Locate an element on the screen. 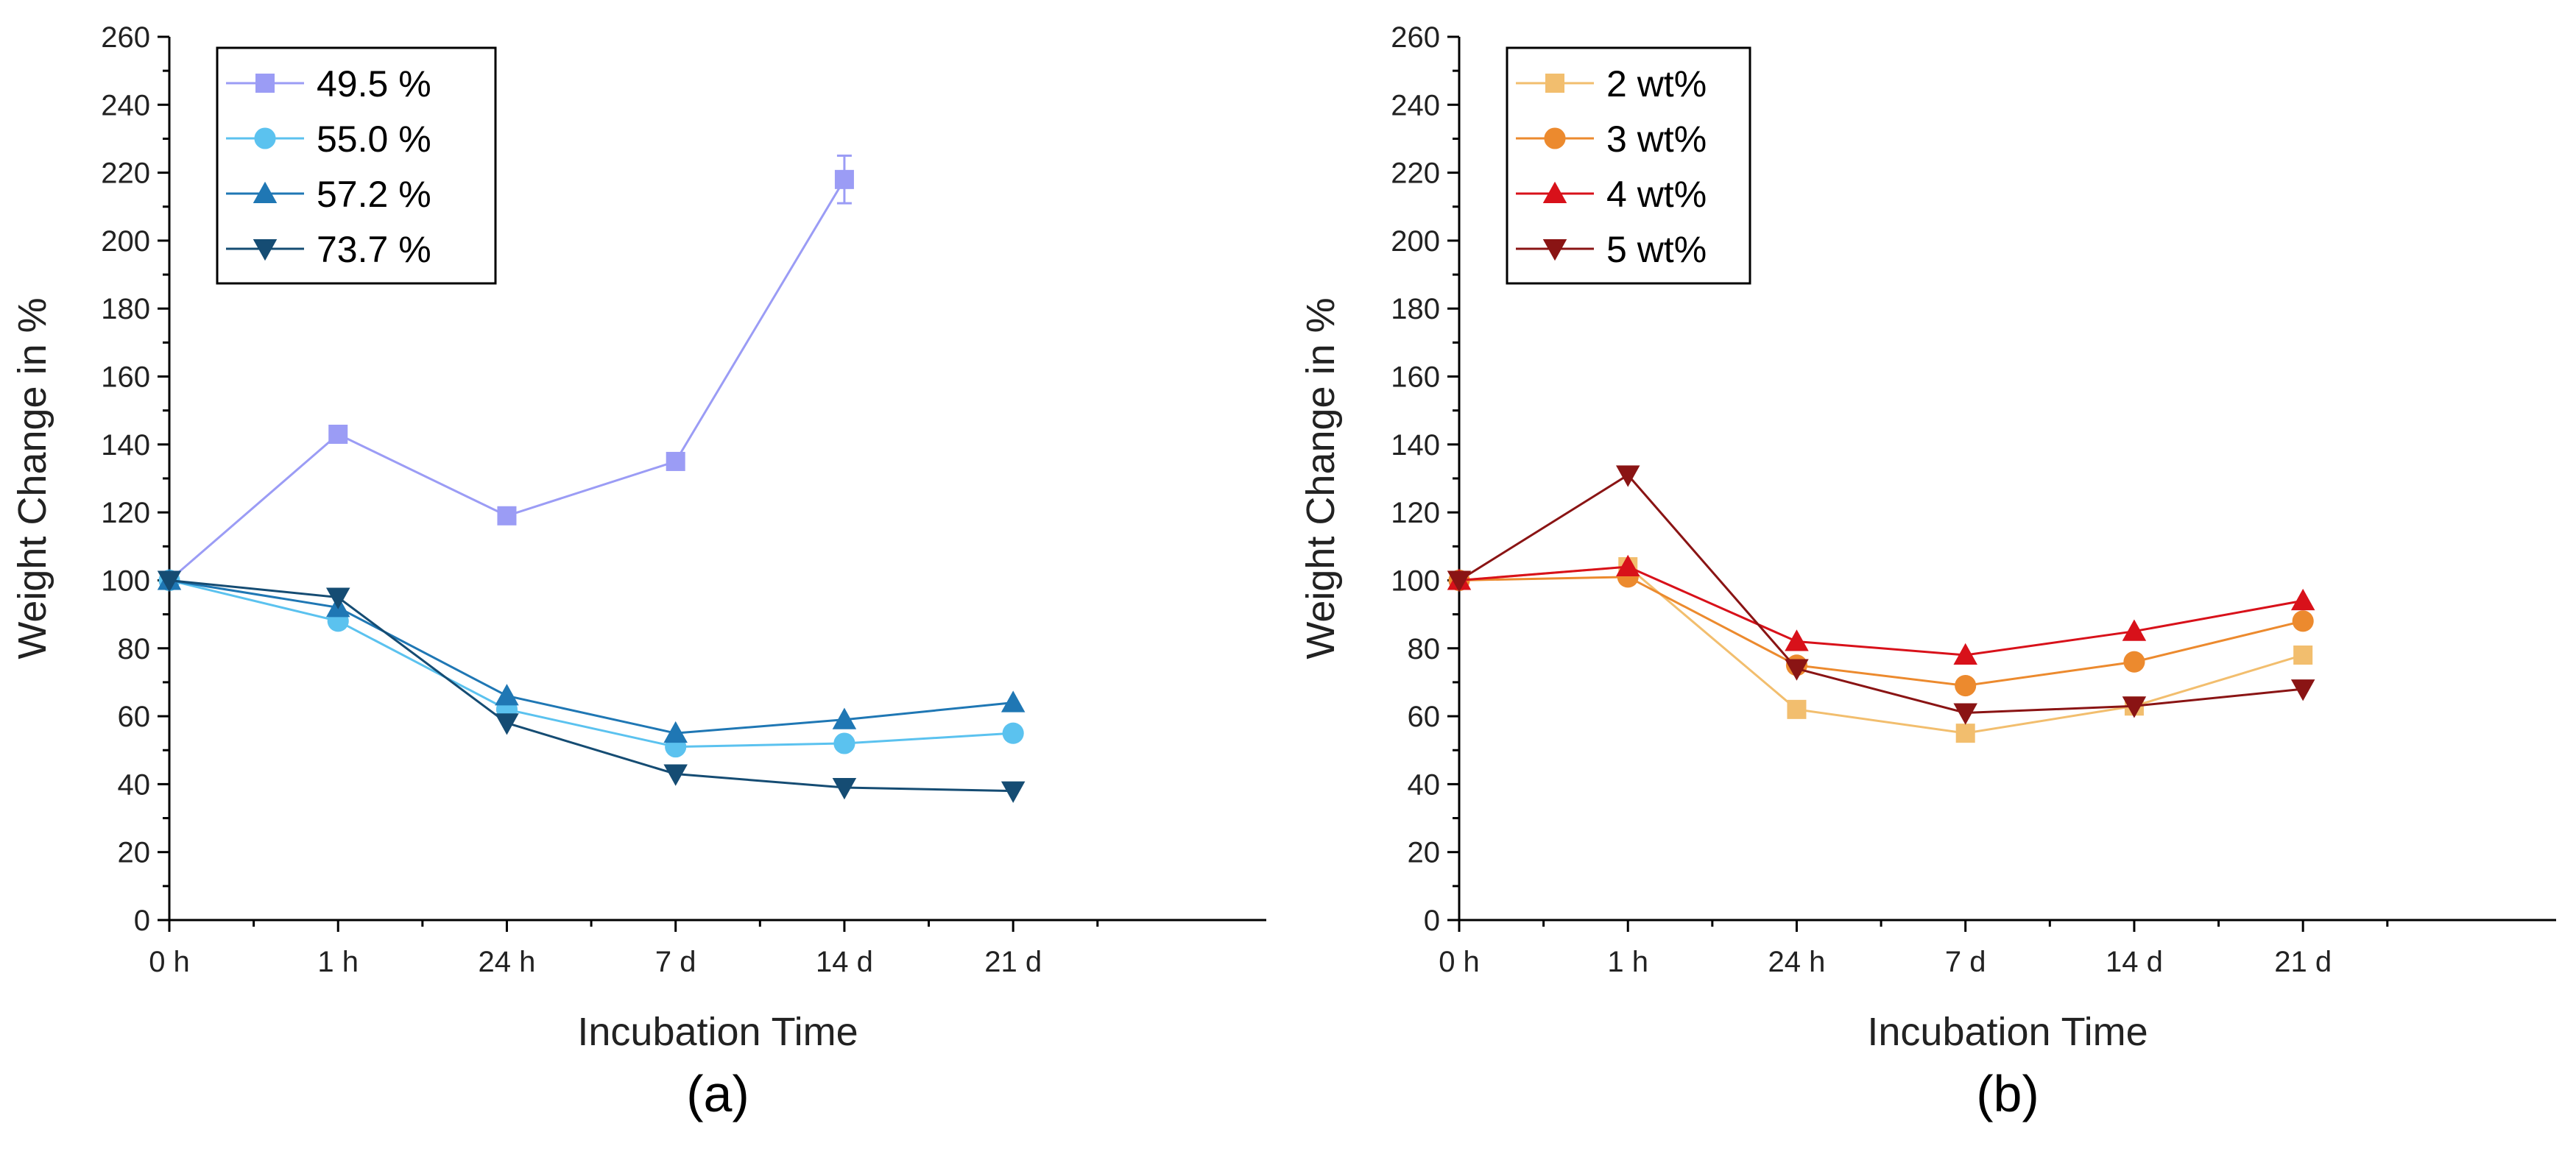 This screenshot has height=1160, width=2576. legend: 2 wt% 3 wt% 4 wt% 5 wt% is located at coordinates (1628, 165).